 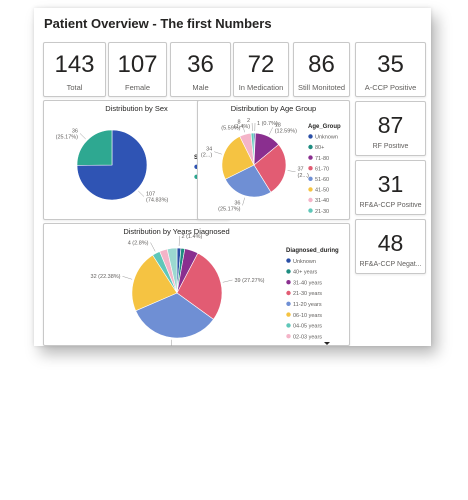 What do you see at coordinates (305, 273) in the screenshot?
I see `legend-item-40-years: 40+ years` at bounding box center [305, 273].